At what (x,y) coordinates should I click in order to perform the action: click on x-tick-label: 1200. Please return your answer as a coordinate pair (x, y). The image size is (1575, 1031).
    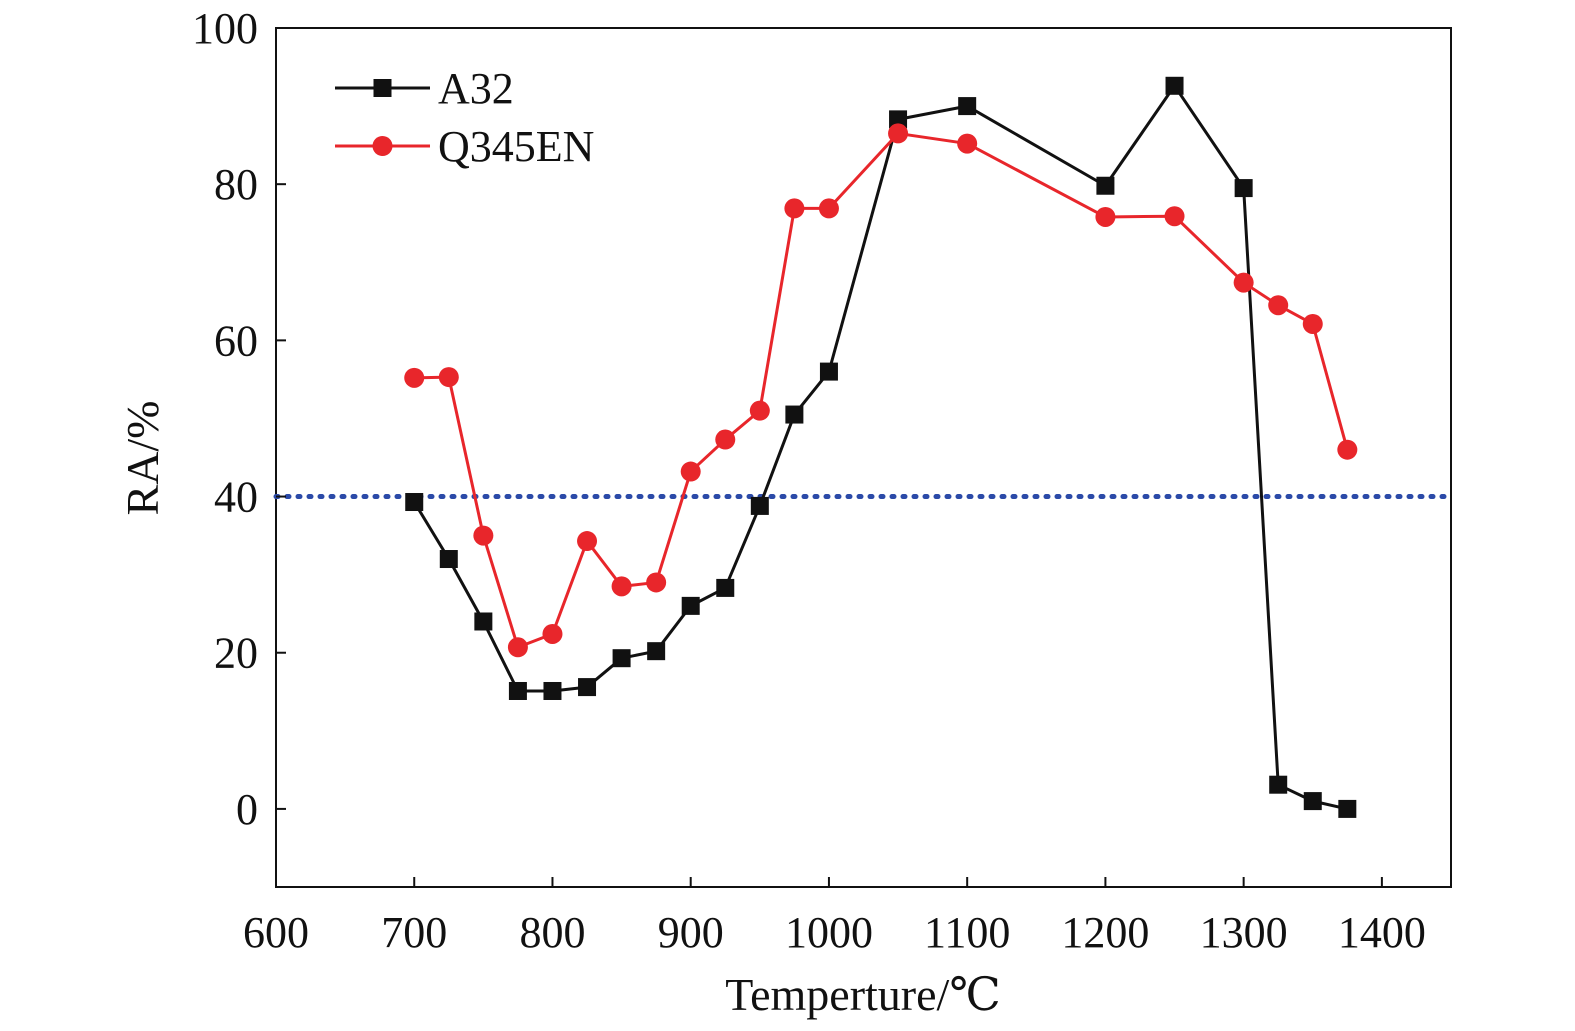
    Looking at the image, I should click on (1105, 932).